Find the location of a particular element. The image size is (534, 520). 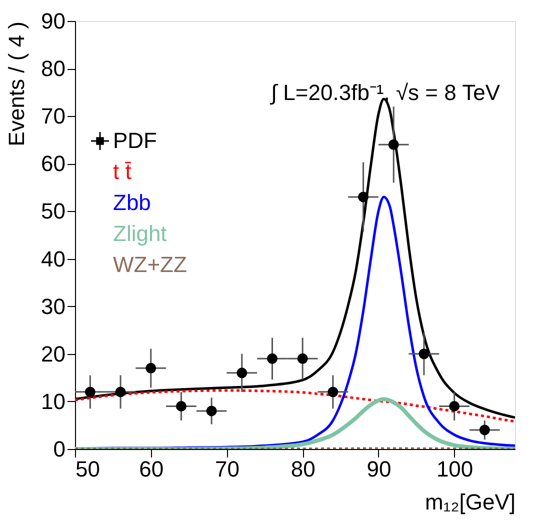

y-tick-label: 10 is located at coordinates (53, 401).